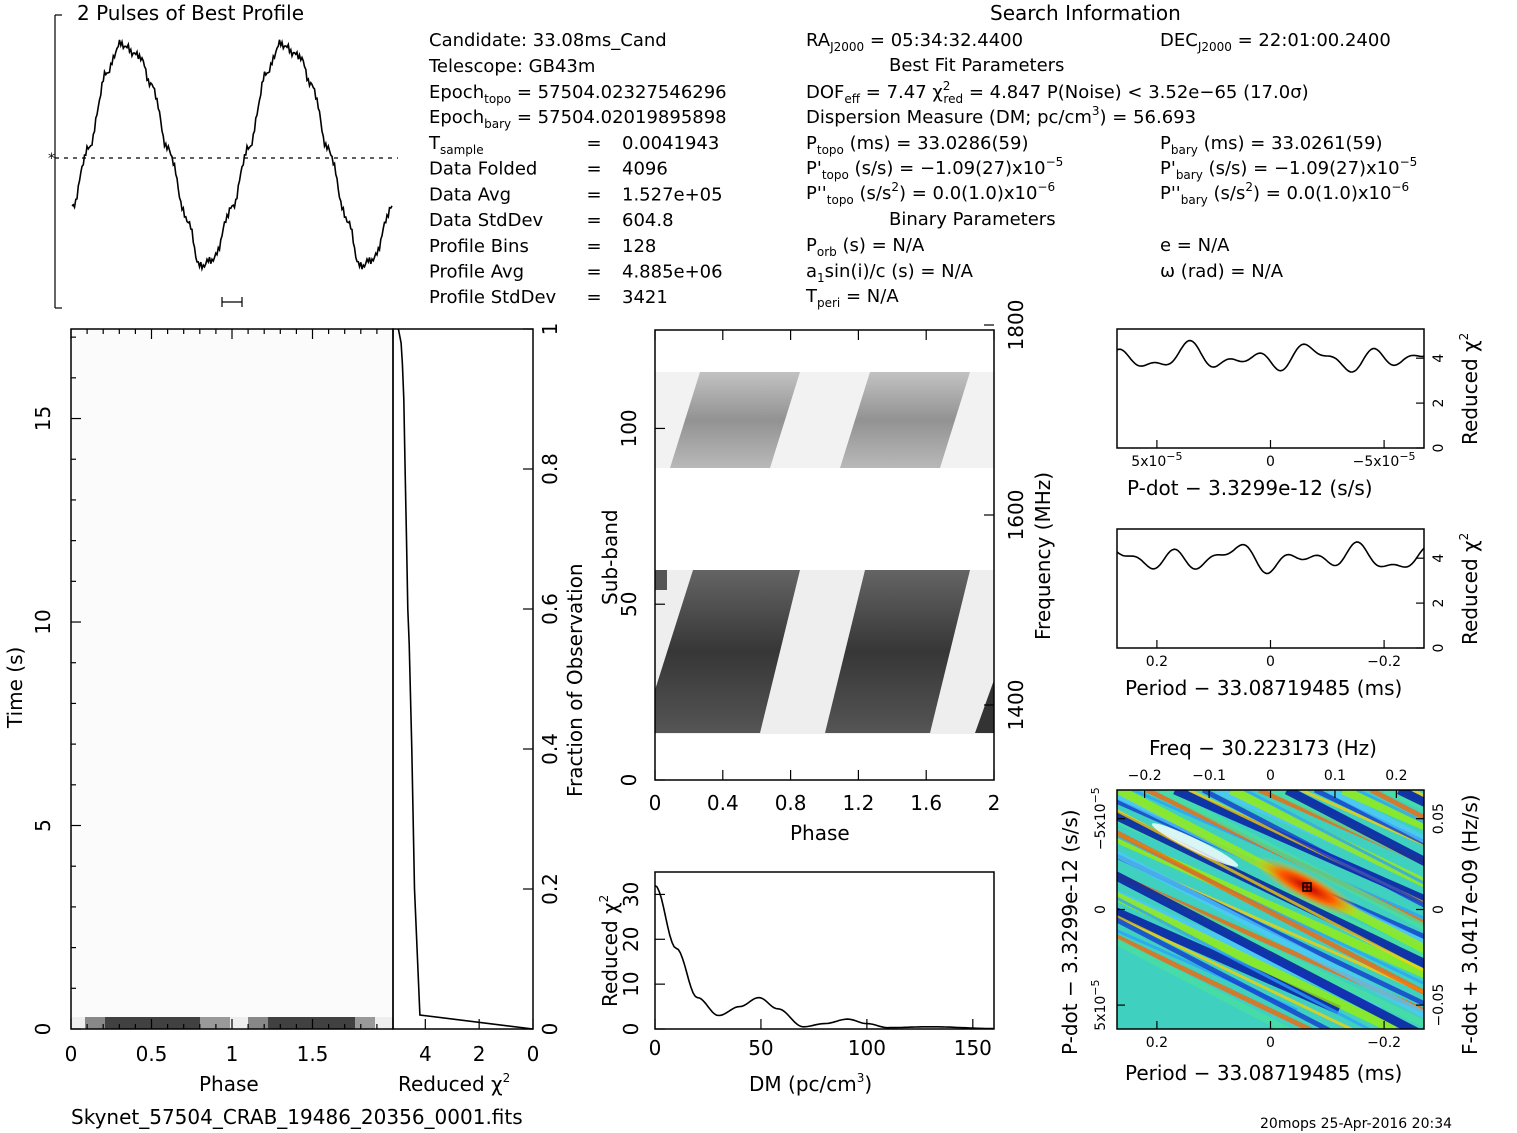  Describe the element at coordinates (550, 609) in the screenshot. I see `y-tick-label: 0.6` at that location.